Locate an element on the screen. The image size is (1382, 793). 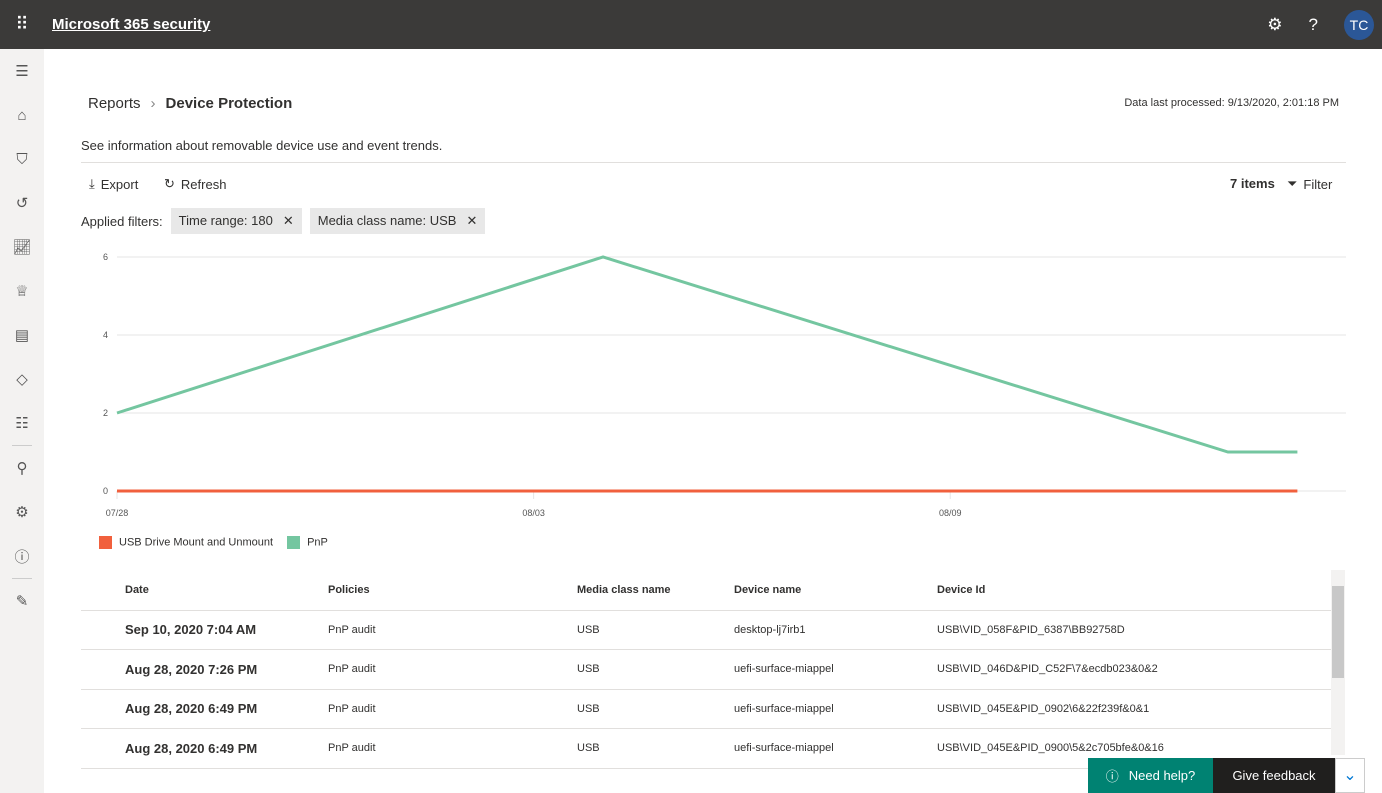
refresh-button: ↻ Refresh is located at coordinates (195, 184).